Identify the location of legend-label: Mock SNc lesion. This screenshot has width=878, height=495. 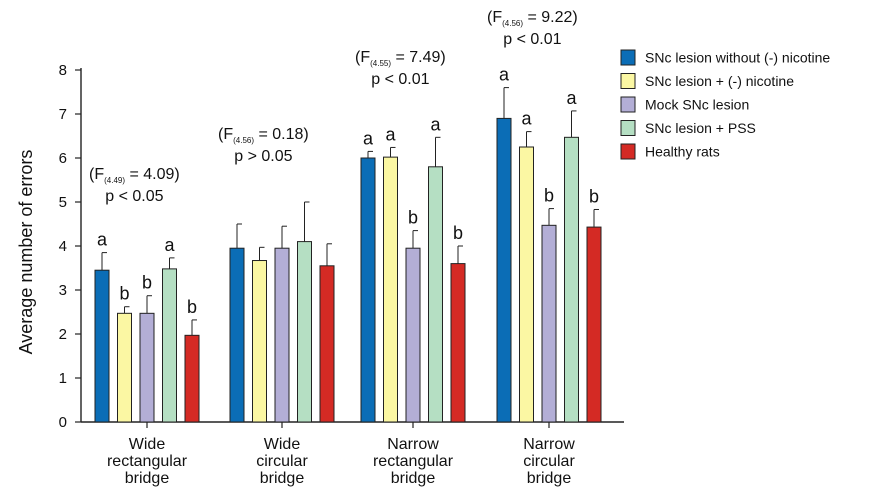
(697, 105).